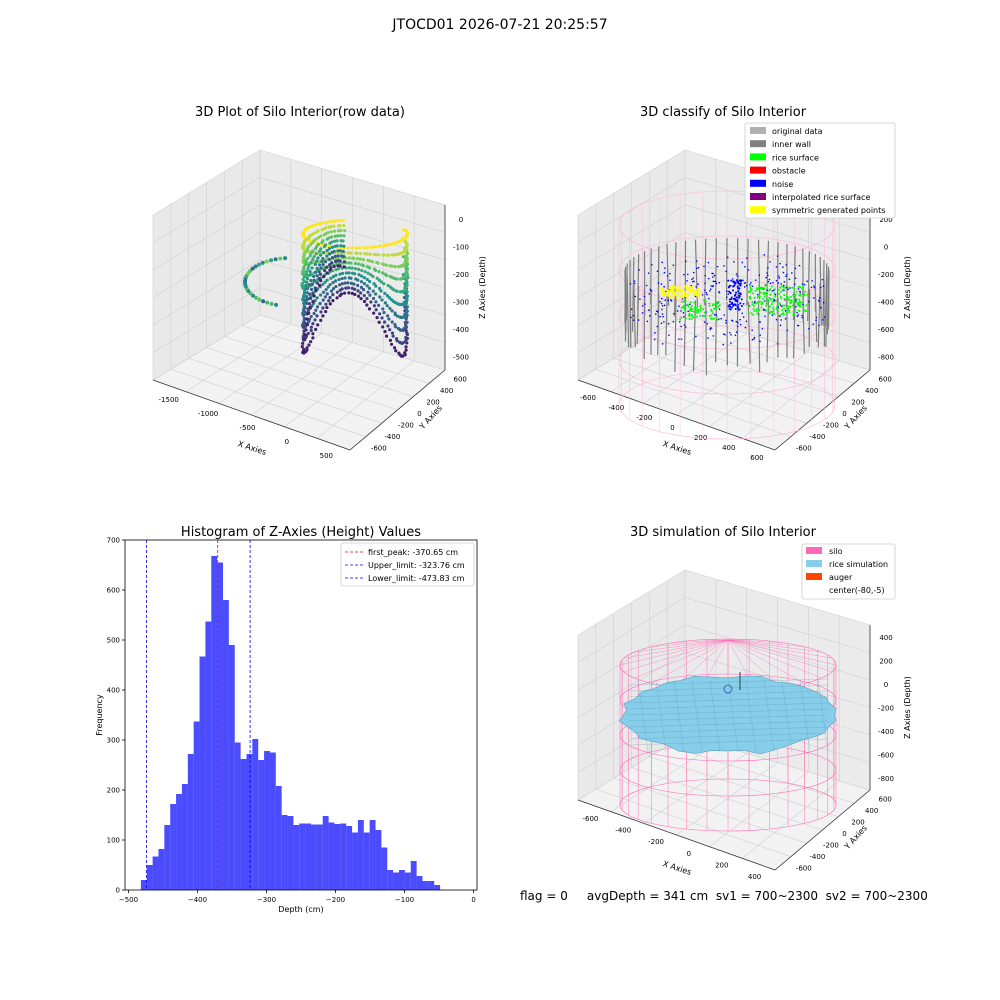 The image size is (1000, 1000). What do you see at coordinates (817, 857) in the screenshot?
I see `panel-simulation-3d-y-tick-label: -400` at bounding box center [817, 857].